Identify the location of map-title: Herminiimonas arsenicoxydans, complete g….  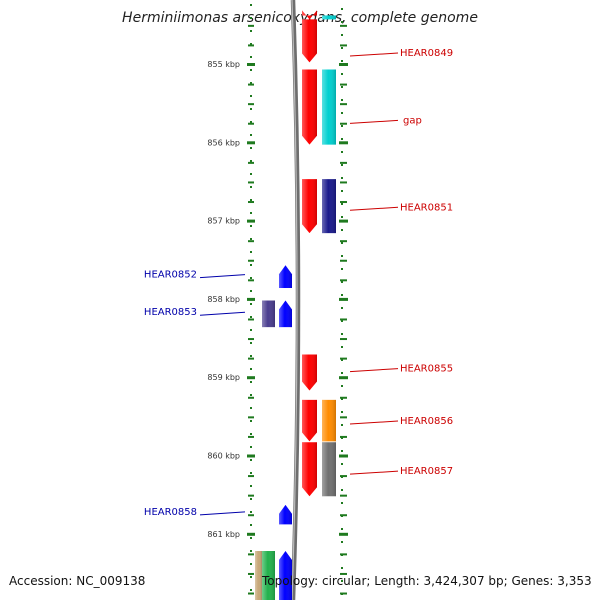
(300, 18).